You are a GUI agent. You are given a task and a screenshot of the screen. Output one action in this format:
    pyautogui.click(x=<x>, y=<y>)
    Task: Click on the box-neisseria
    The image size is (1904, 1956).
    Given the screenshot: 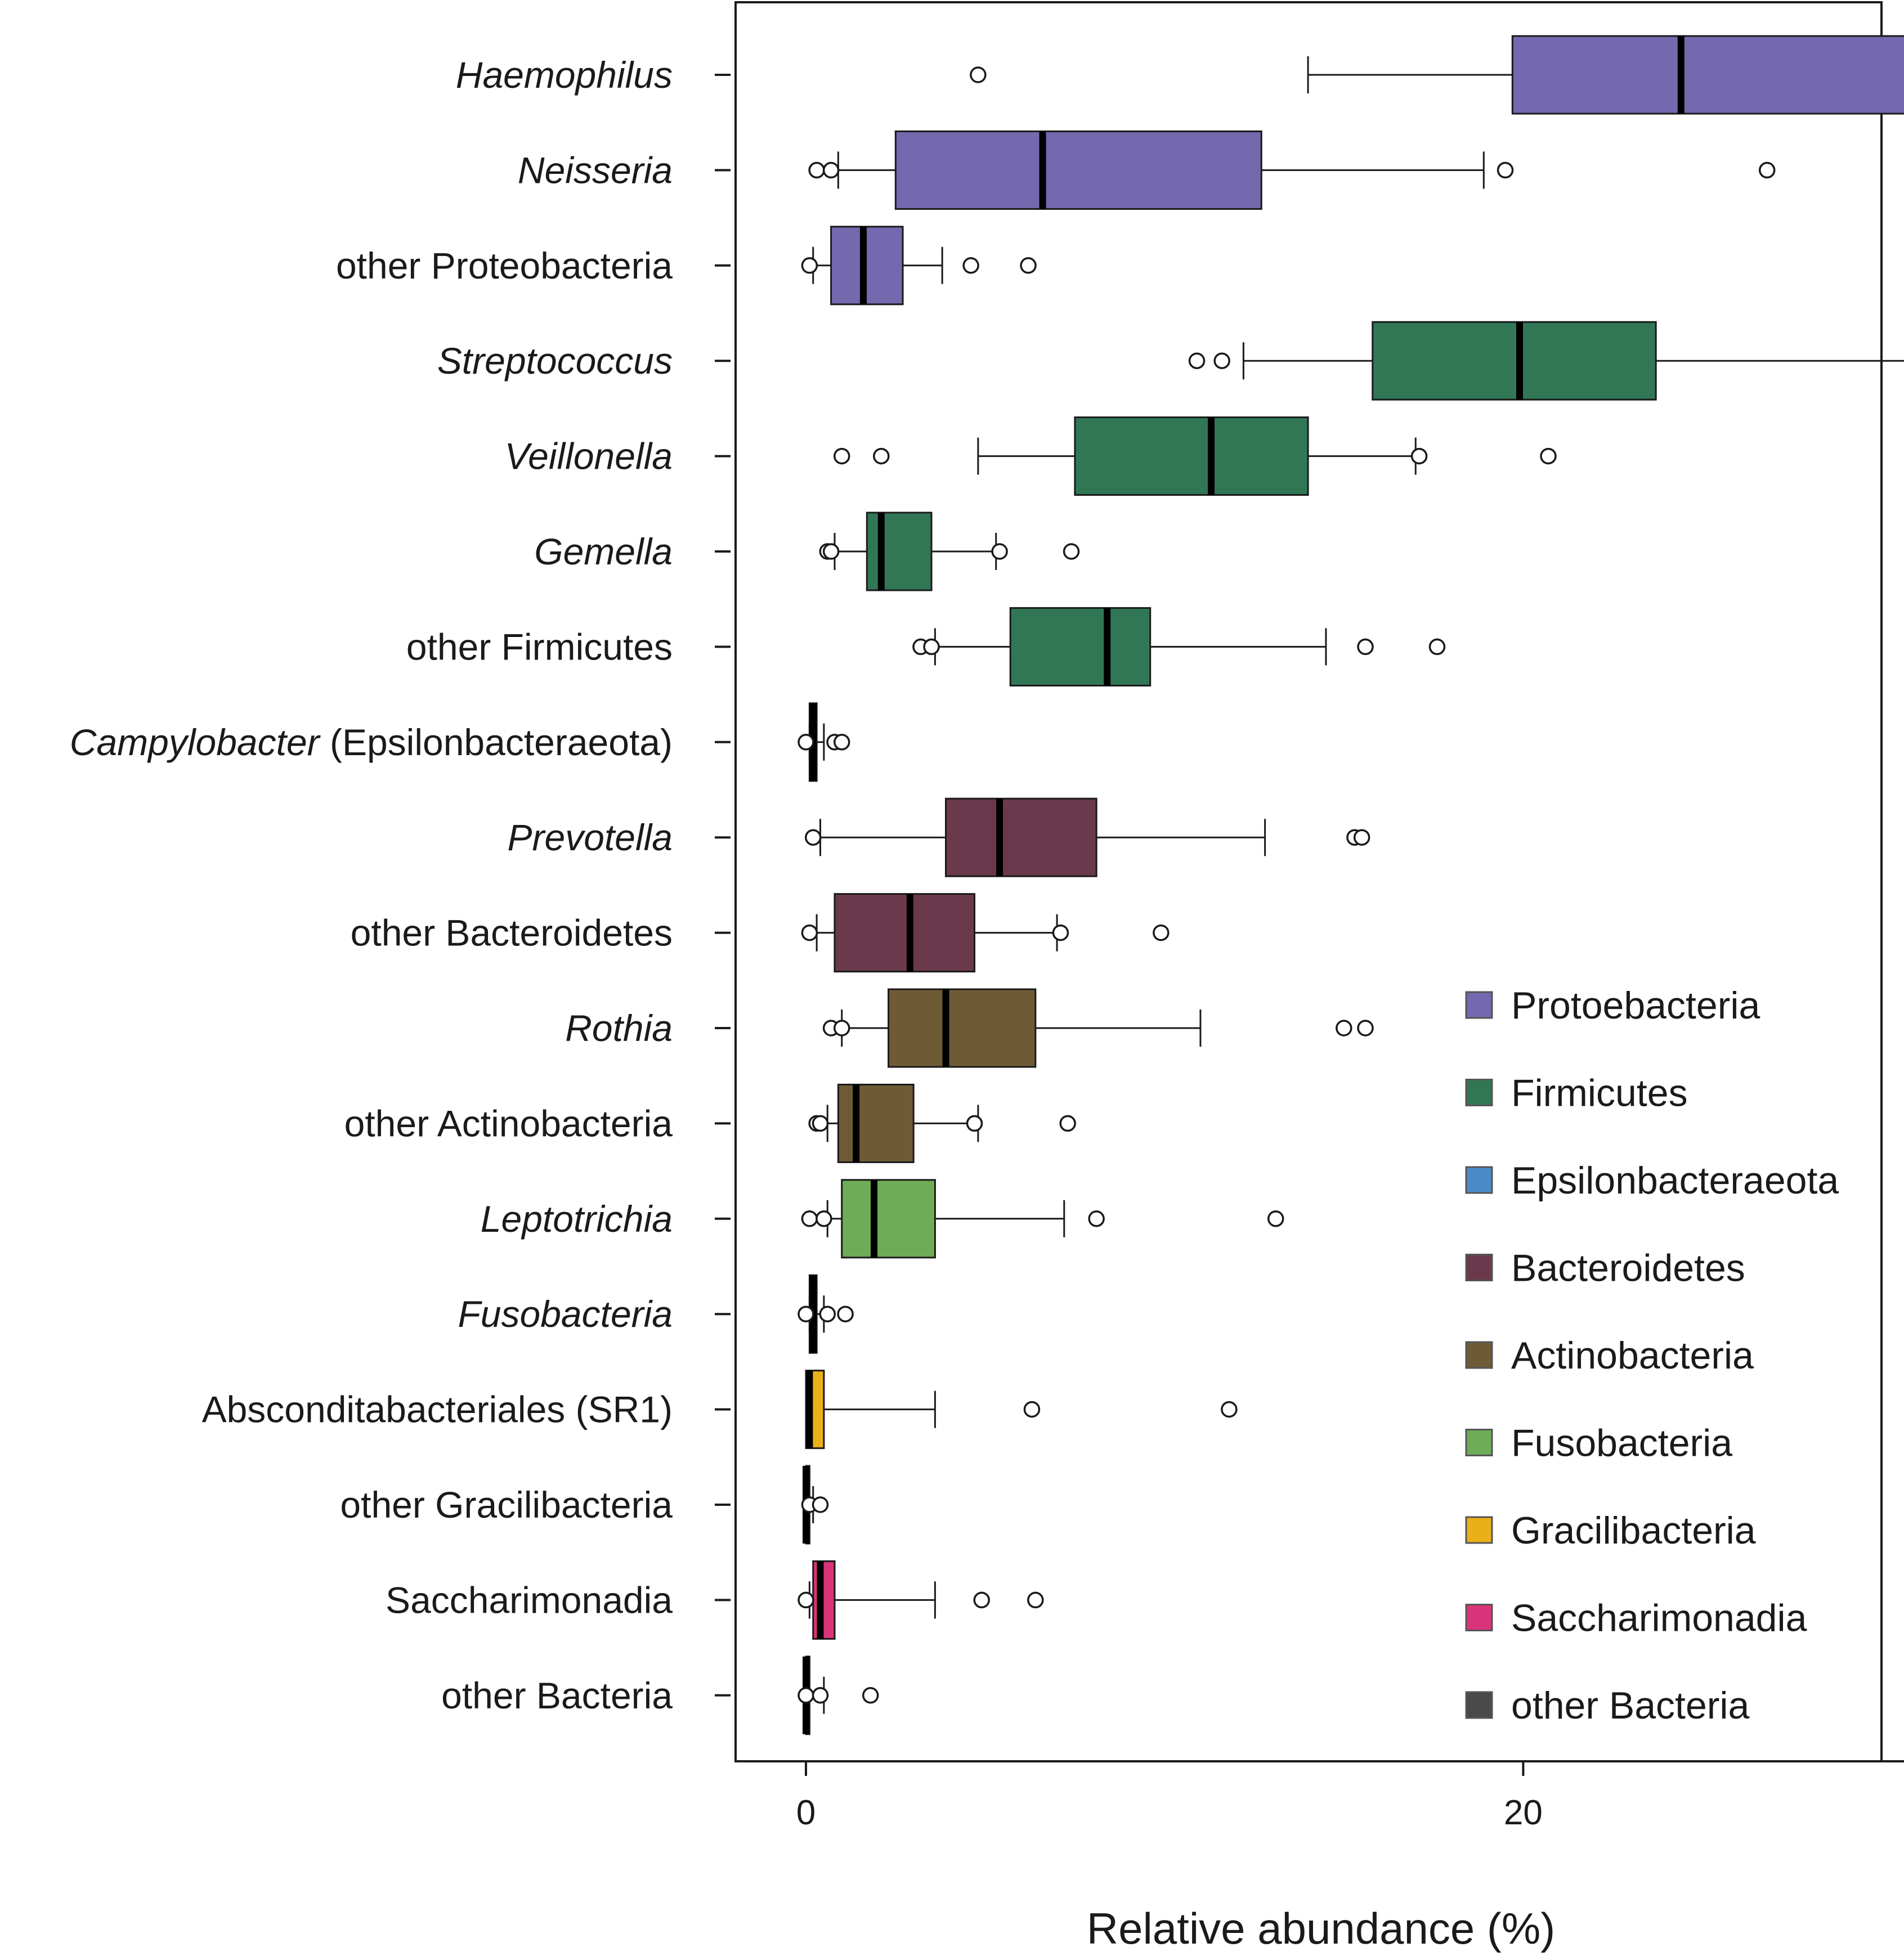 What is the action you would take?
    pyautogui.click(x=1245, y=170)
    